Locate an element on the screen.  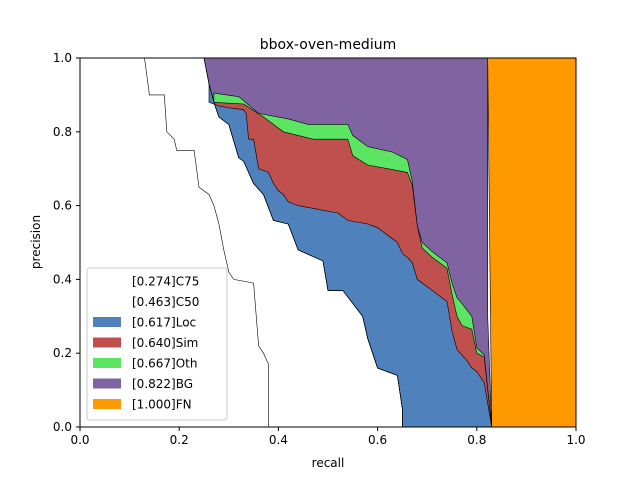
y-tick-label: 0.6 is located at coordinates (62, 206).